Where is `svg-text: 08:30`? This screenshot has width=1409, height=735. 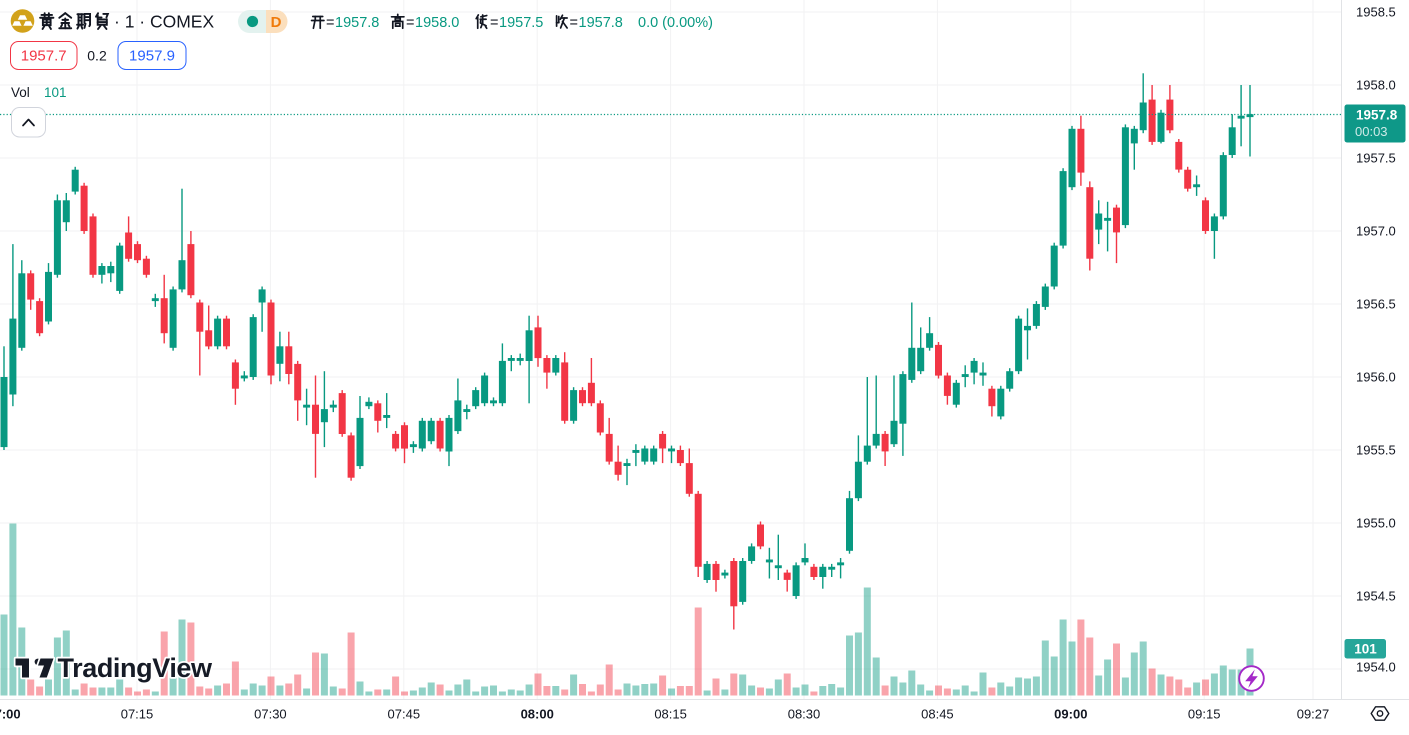 svg-text: 08:30 is located at coordinates (804, 714).